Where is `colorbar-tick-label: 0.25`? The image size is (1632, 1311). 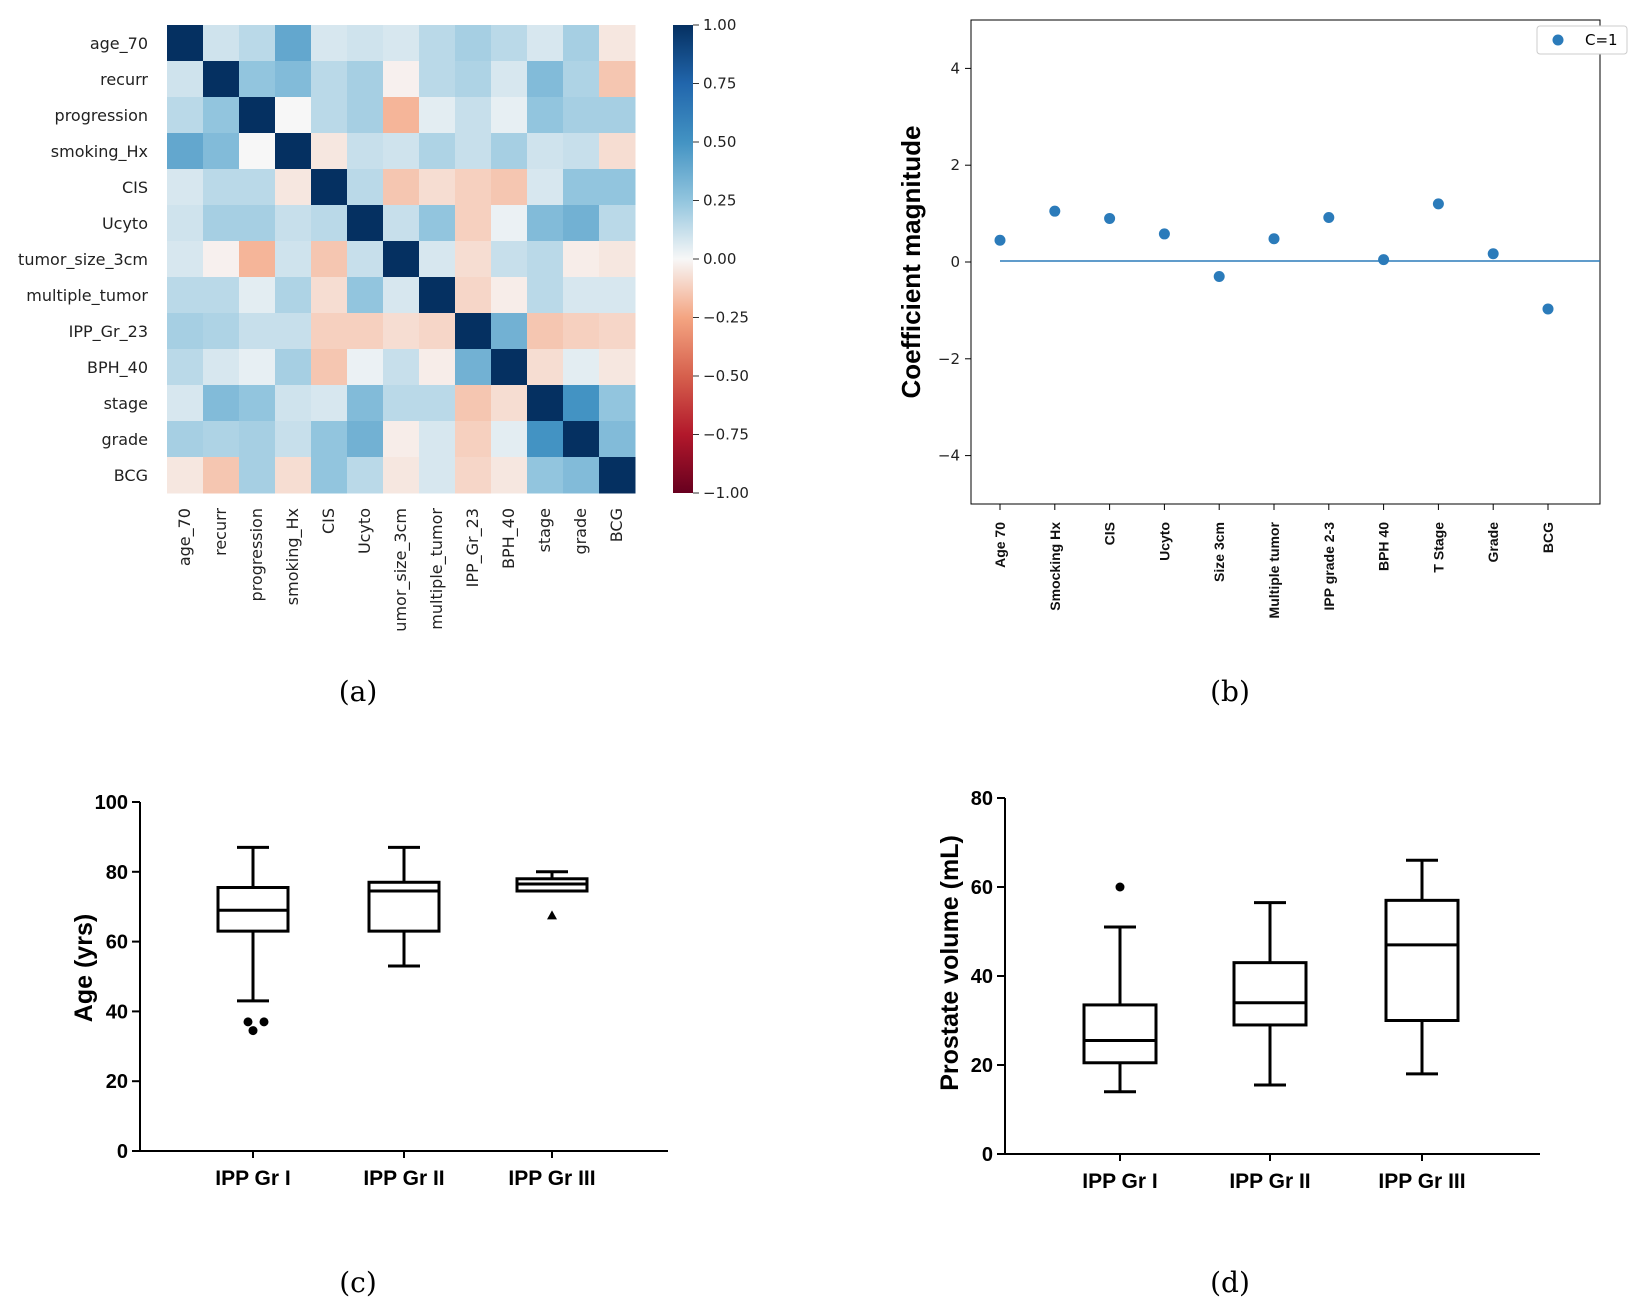
colorbar-tick-label: 0.25 is located at coordinates (719, 201).